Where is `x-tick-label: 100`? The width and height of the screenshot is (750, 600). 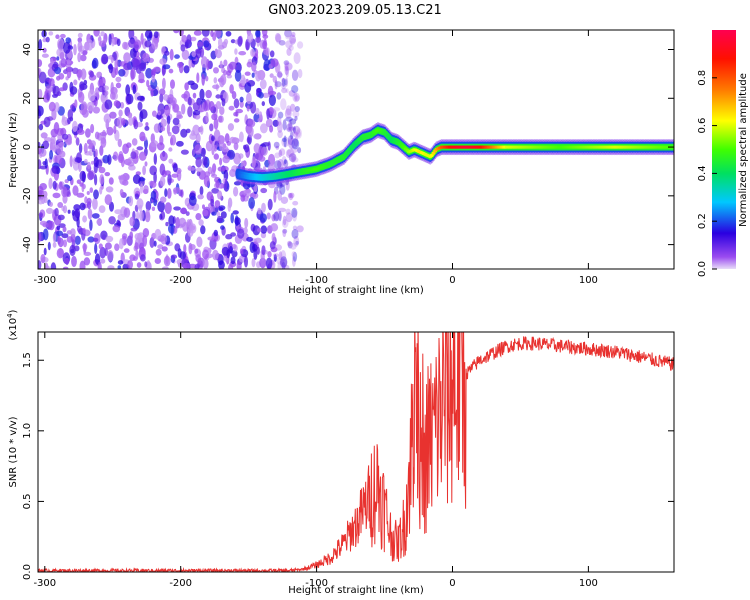
x-tick-label: 100 is located at coordinates (588, 583).